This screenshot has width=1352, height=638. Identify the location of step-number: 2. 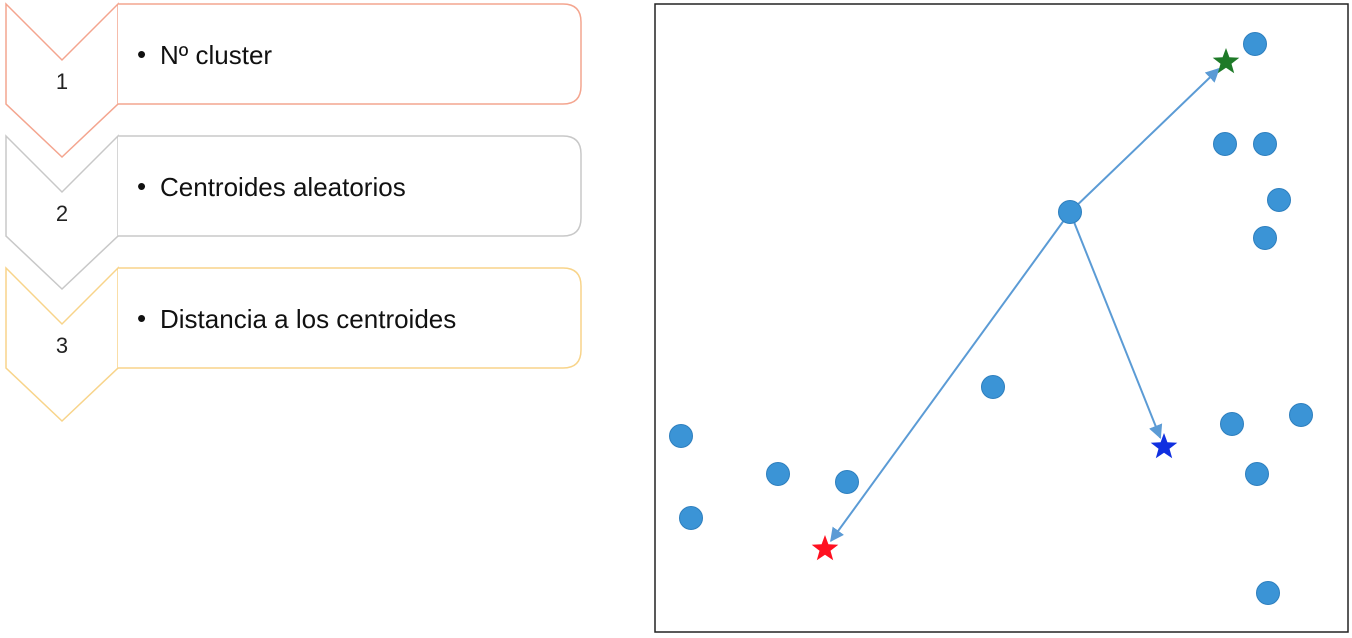
(62, 213).